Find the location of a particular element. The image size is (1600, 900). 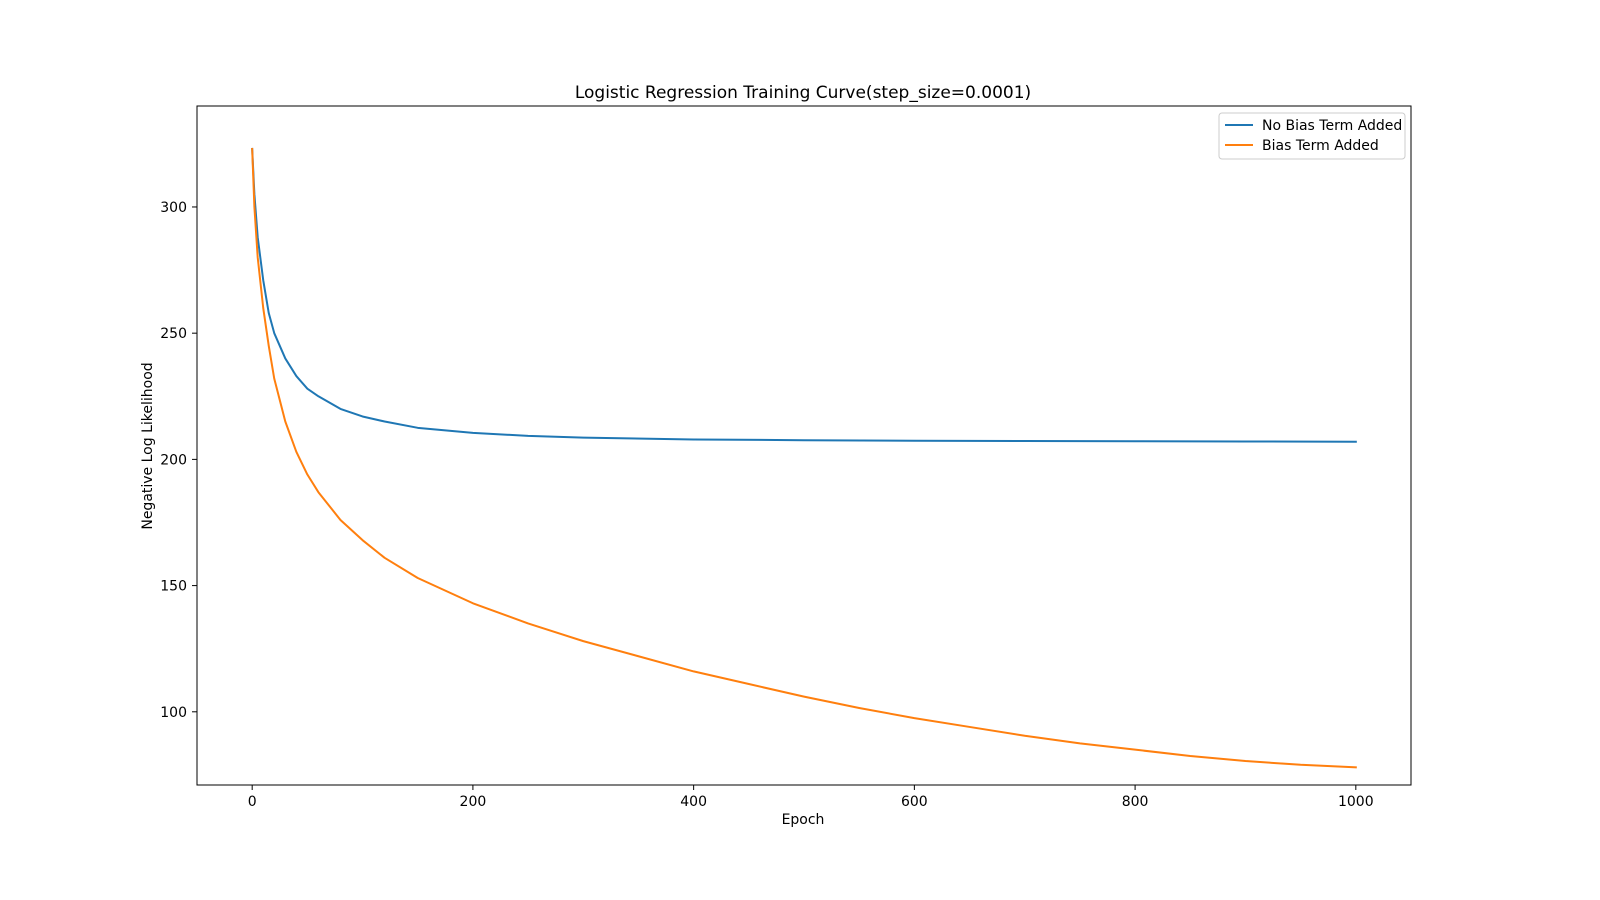

legend-label: Bias Term Added is located at coordinates (1320, 146).